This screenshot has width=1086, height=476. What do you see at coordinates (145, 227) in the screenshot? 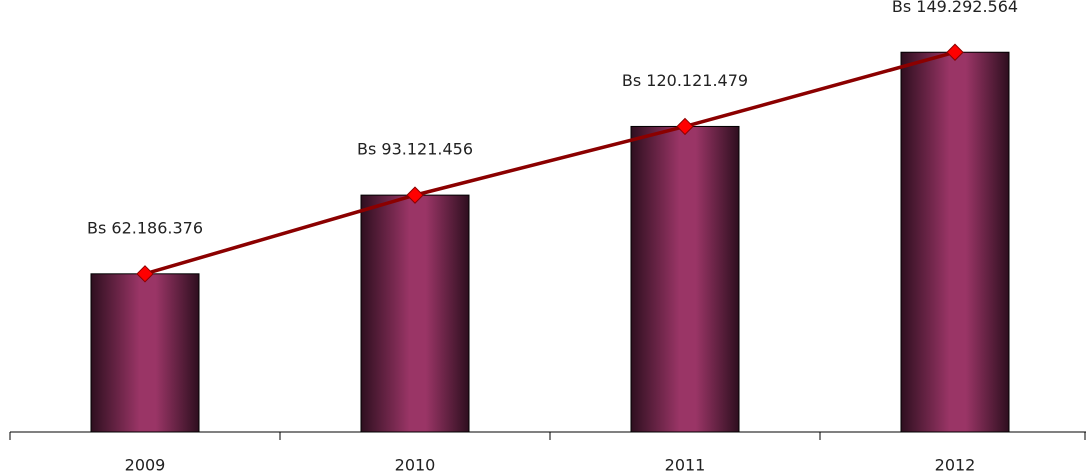
I see `data-label: Bs 62.186.376` at bounding box center [145, 227].